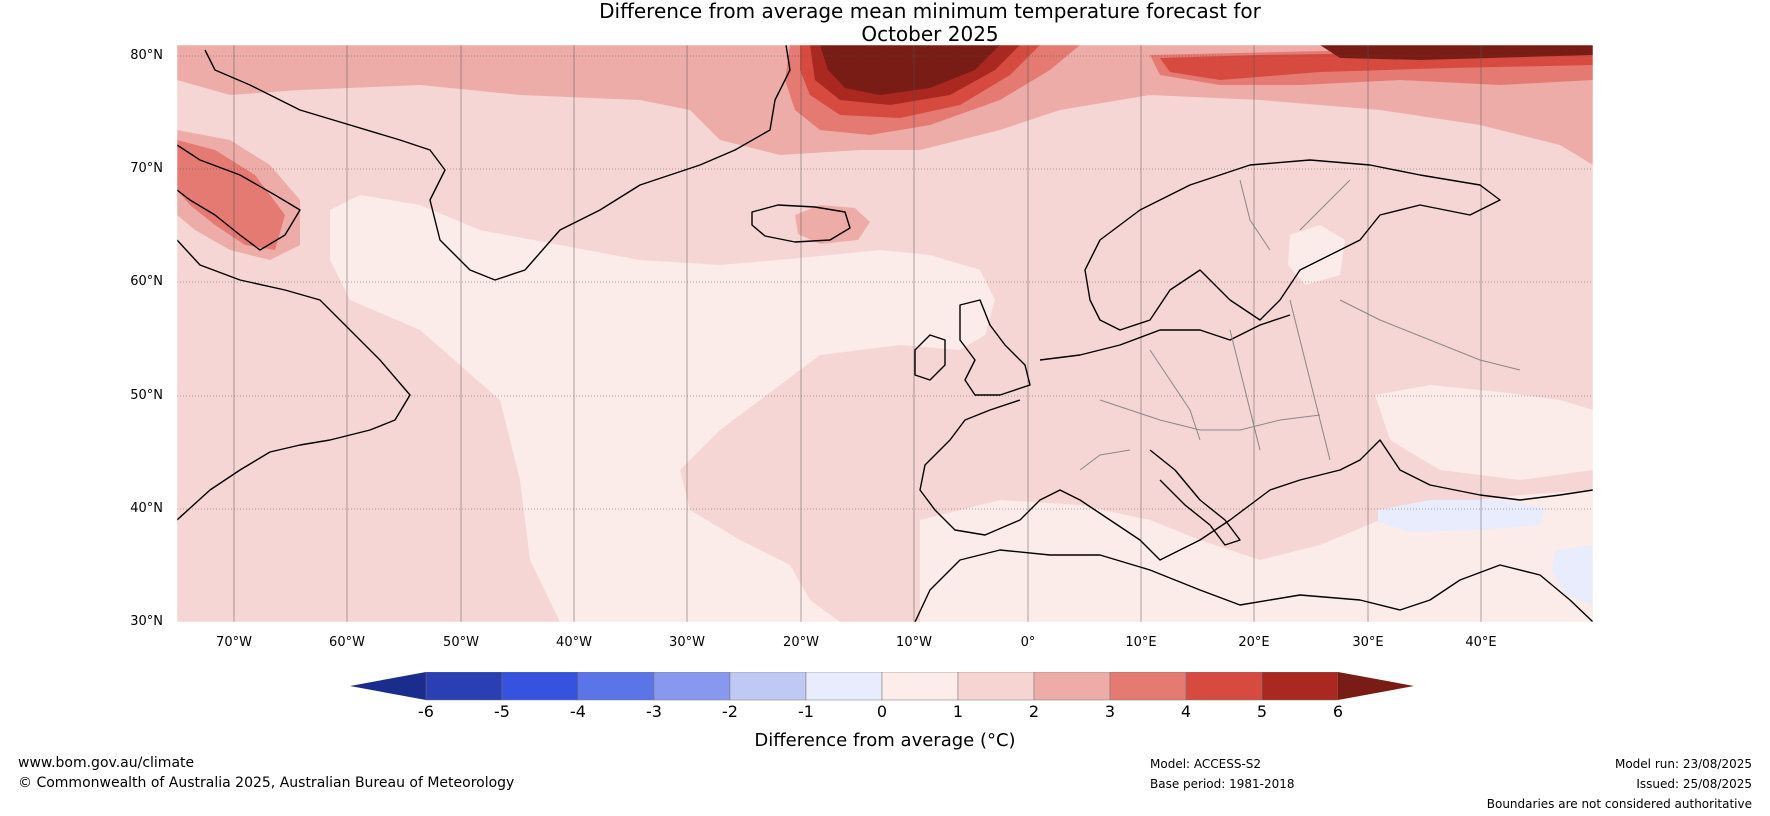 Image resolution: width=1770 pixels, height=816 pixels. Describe the element at coordinates (1694, 784) in the screenshot. I see `footer-issued: Issued: 25/08/2025` at that location.